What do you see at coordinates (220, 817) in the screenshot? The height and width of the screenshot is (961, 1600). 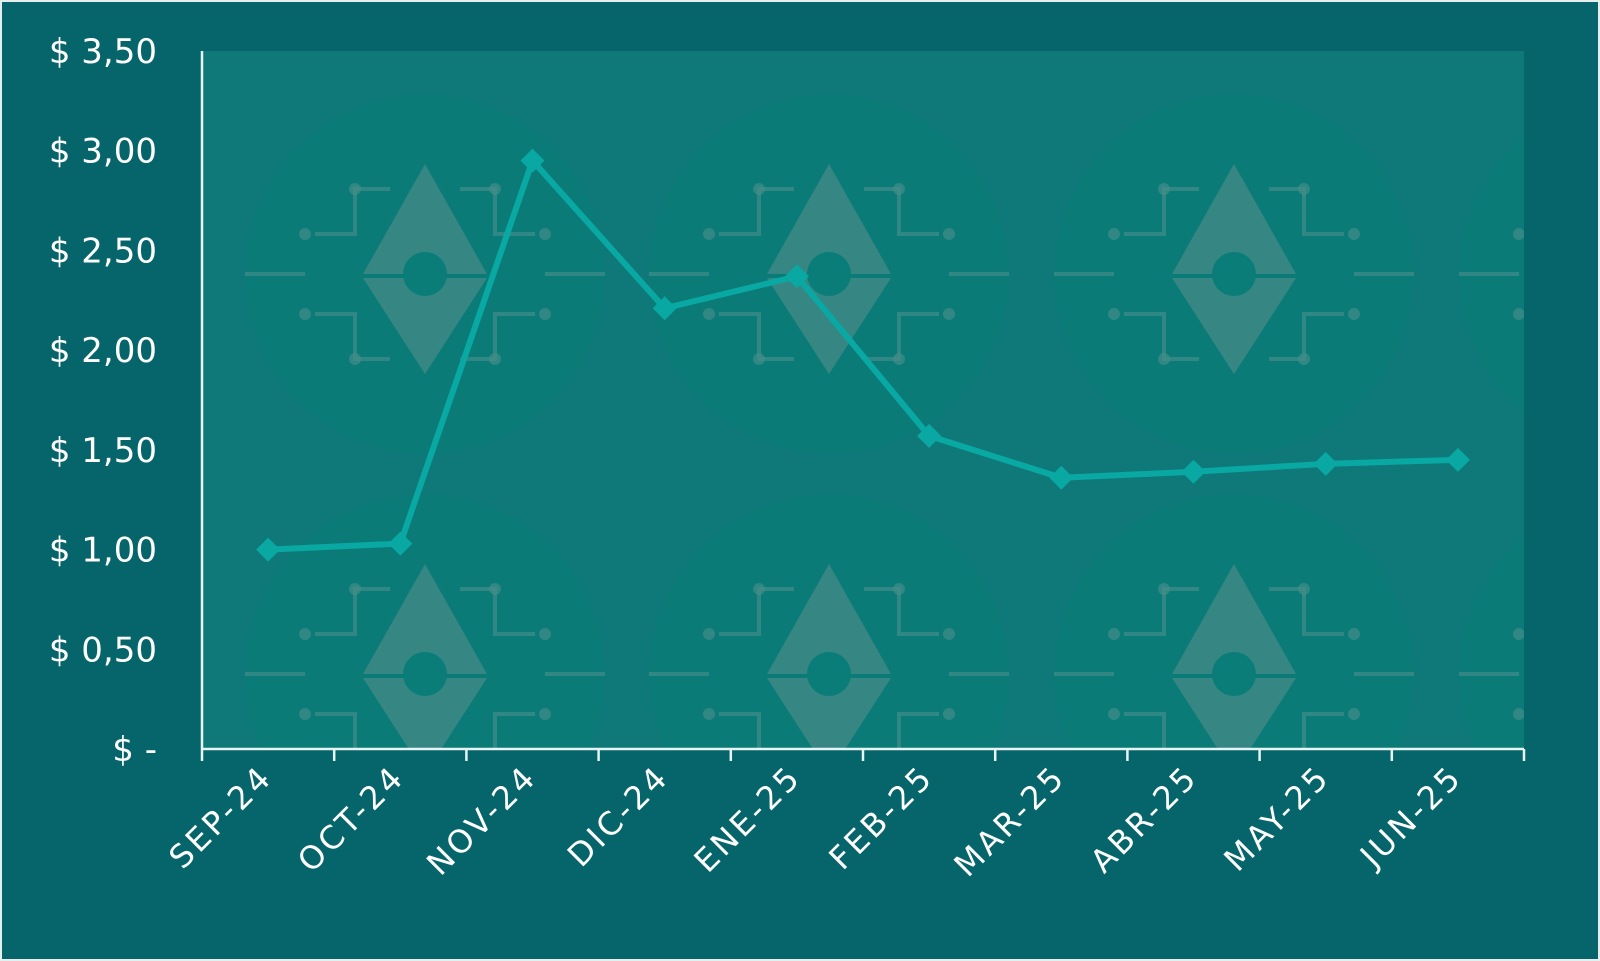 I see `x-tick-label: SEP-24` at bounding box center [220, 817].